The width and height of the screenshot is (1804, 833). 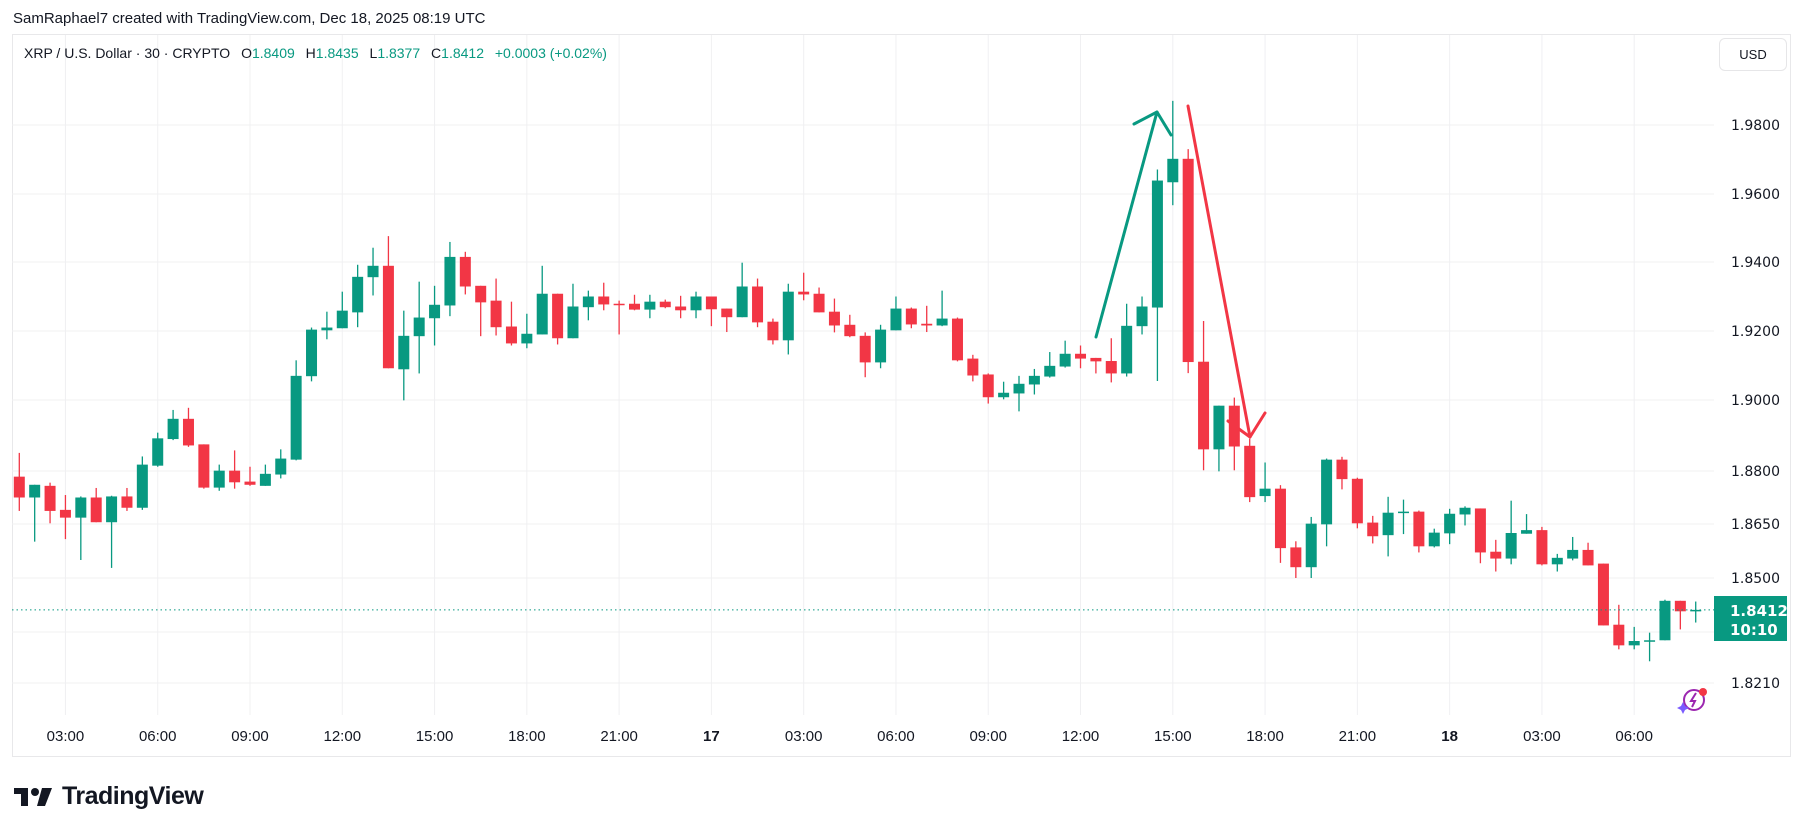 I want to click on arrow-shaft, so click(x=1126, y=224).